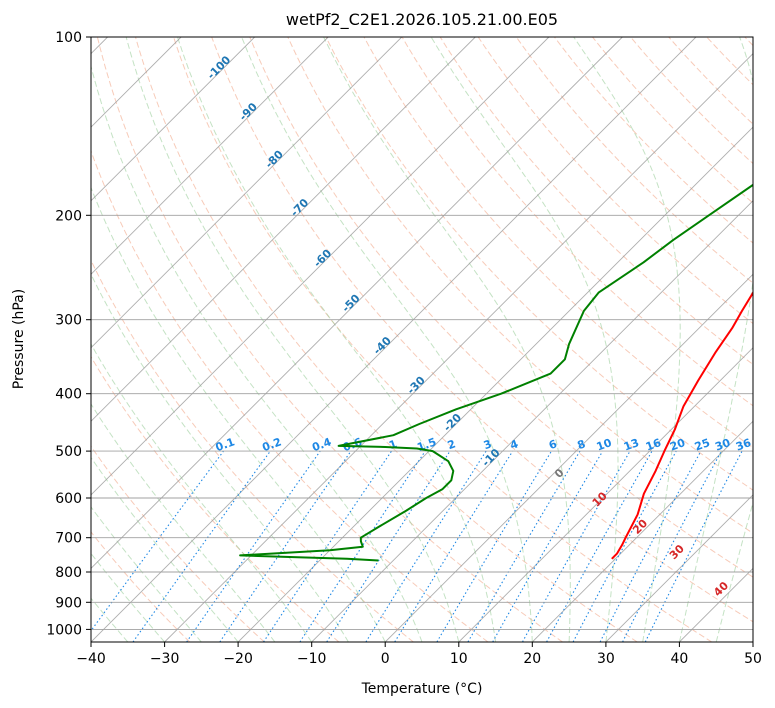 The image size is (775, 708). What do you see at coordinates (352, 444) in the screenshot?
I see `mixing-ratio-label: 0.6` at bounding box center [352, 444].